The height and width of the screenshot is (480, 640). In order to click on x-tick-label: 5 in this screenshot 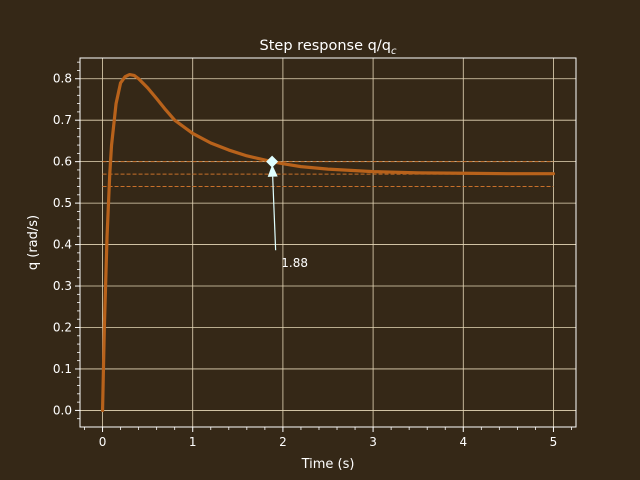, I will do `click(554, 442)`.